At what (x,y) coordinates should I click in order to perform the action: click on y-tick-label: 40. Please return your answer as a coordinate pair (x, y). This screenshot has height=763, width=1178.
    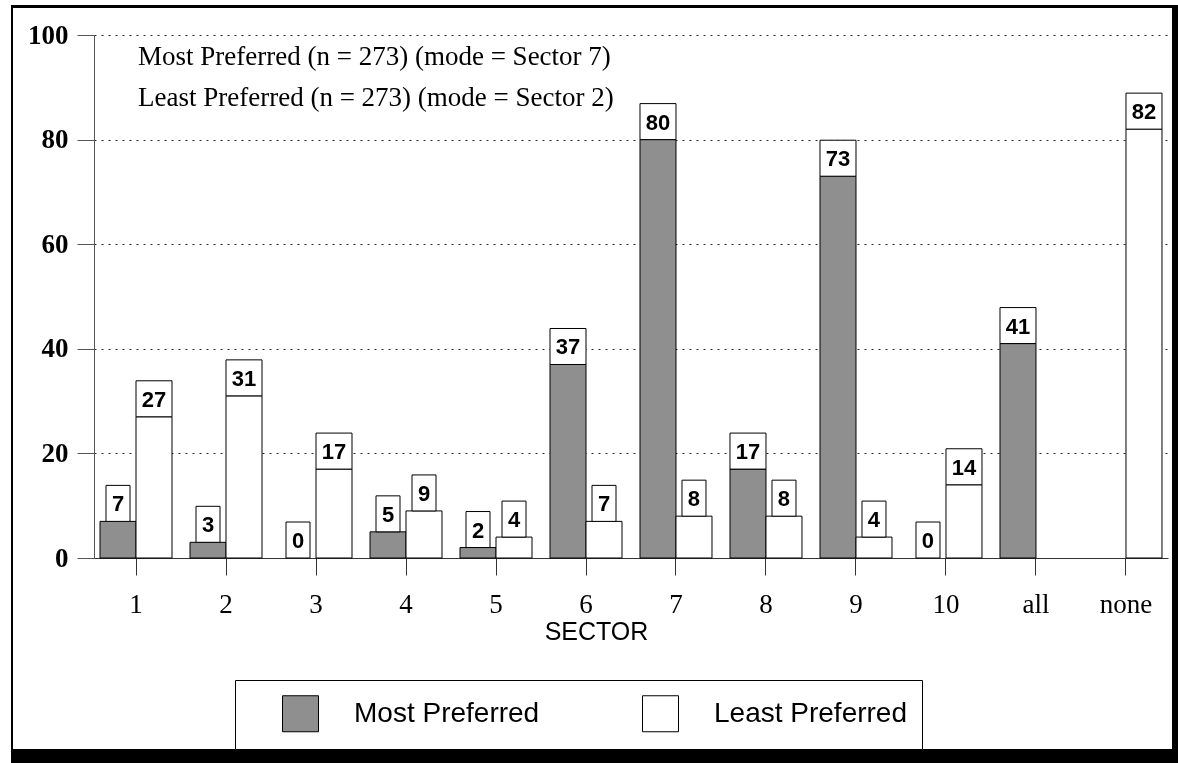
    Looking at the image, I should click on (55, 348).